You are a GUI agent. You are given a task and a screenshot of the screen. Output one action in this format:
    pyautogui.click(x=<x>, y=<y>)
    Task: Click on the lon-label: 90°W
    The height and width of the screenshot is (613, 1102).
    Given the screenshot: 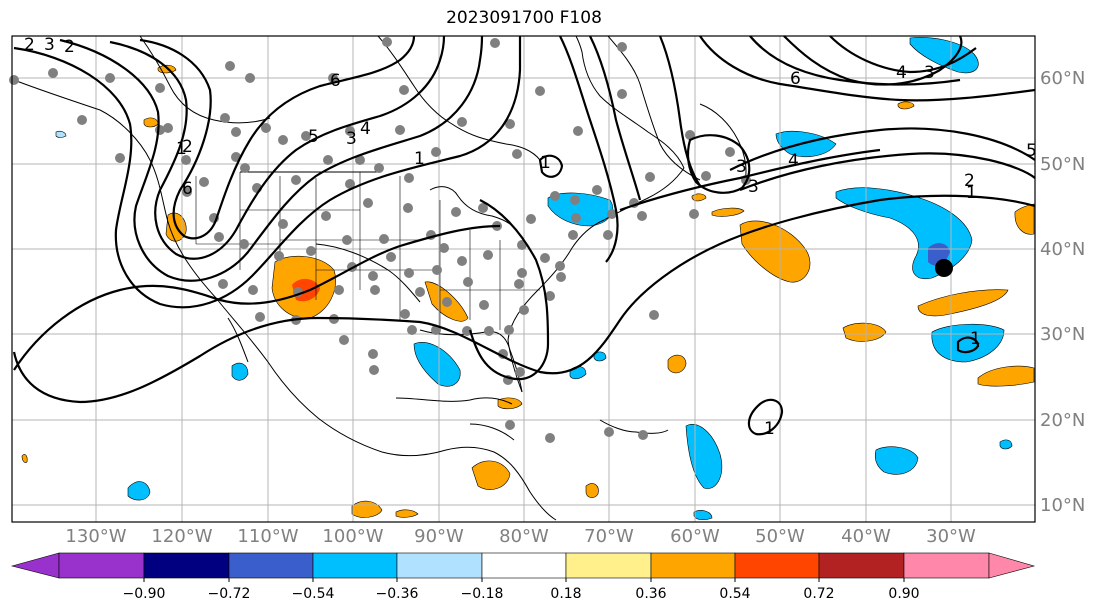 What is the action you would take?
    pyautogui.click(x=439, y=536)
    